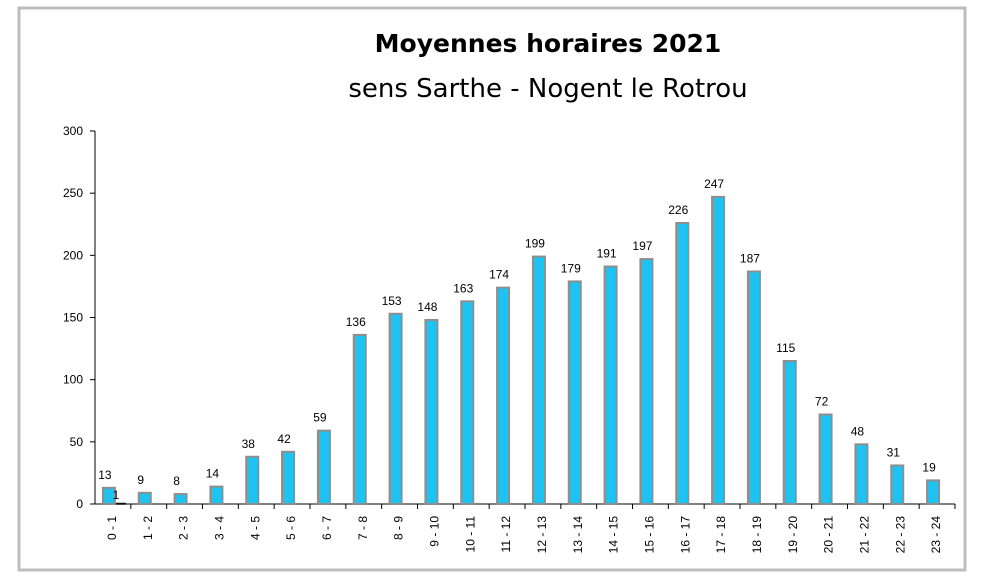 Image resolution: width=983 pixels, height=579 pixels. I want to click on value-label: 31, so click(894, 452).